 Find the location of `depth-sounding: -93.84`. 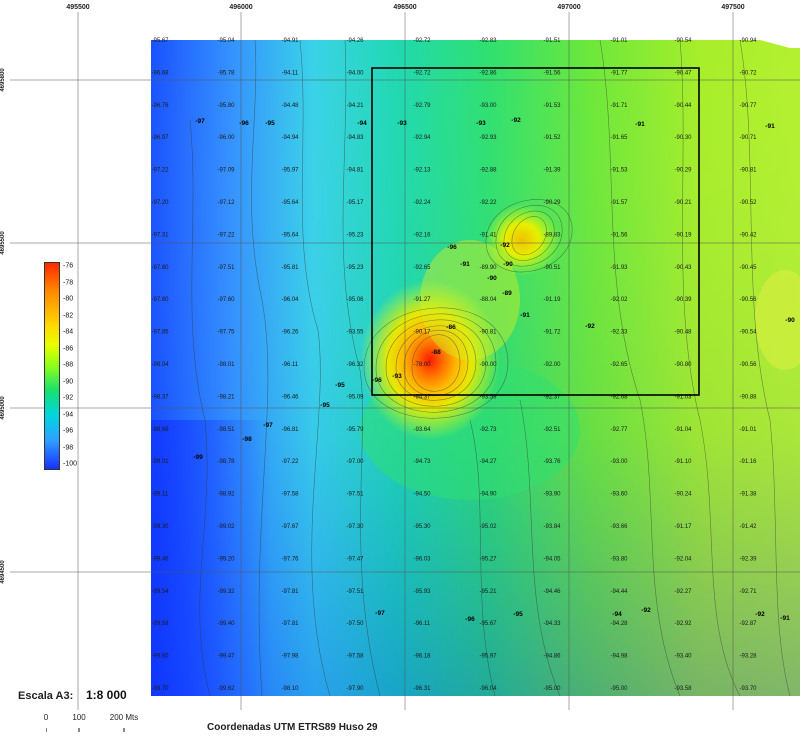

depth-sounding: -93.84 is located at coordinates (552, 527).